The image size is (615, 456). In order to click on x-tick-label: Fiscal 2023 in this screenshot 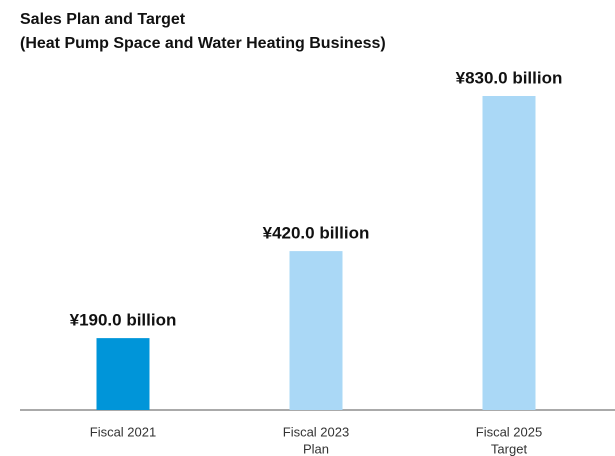, I will do `click(316, 431)`.